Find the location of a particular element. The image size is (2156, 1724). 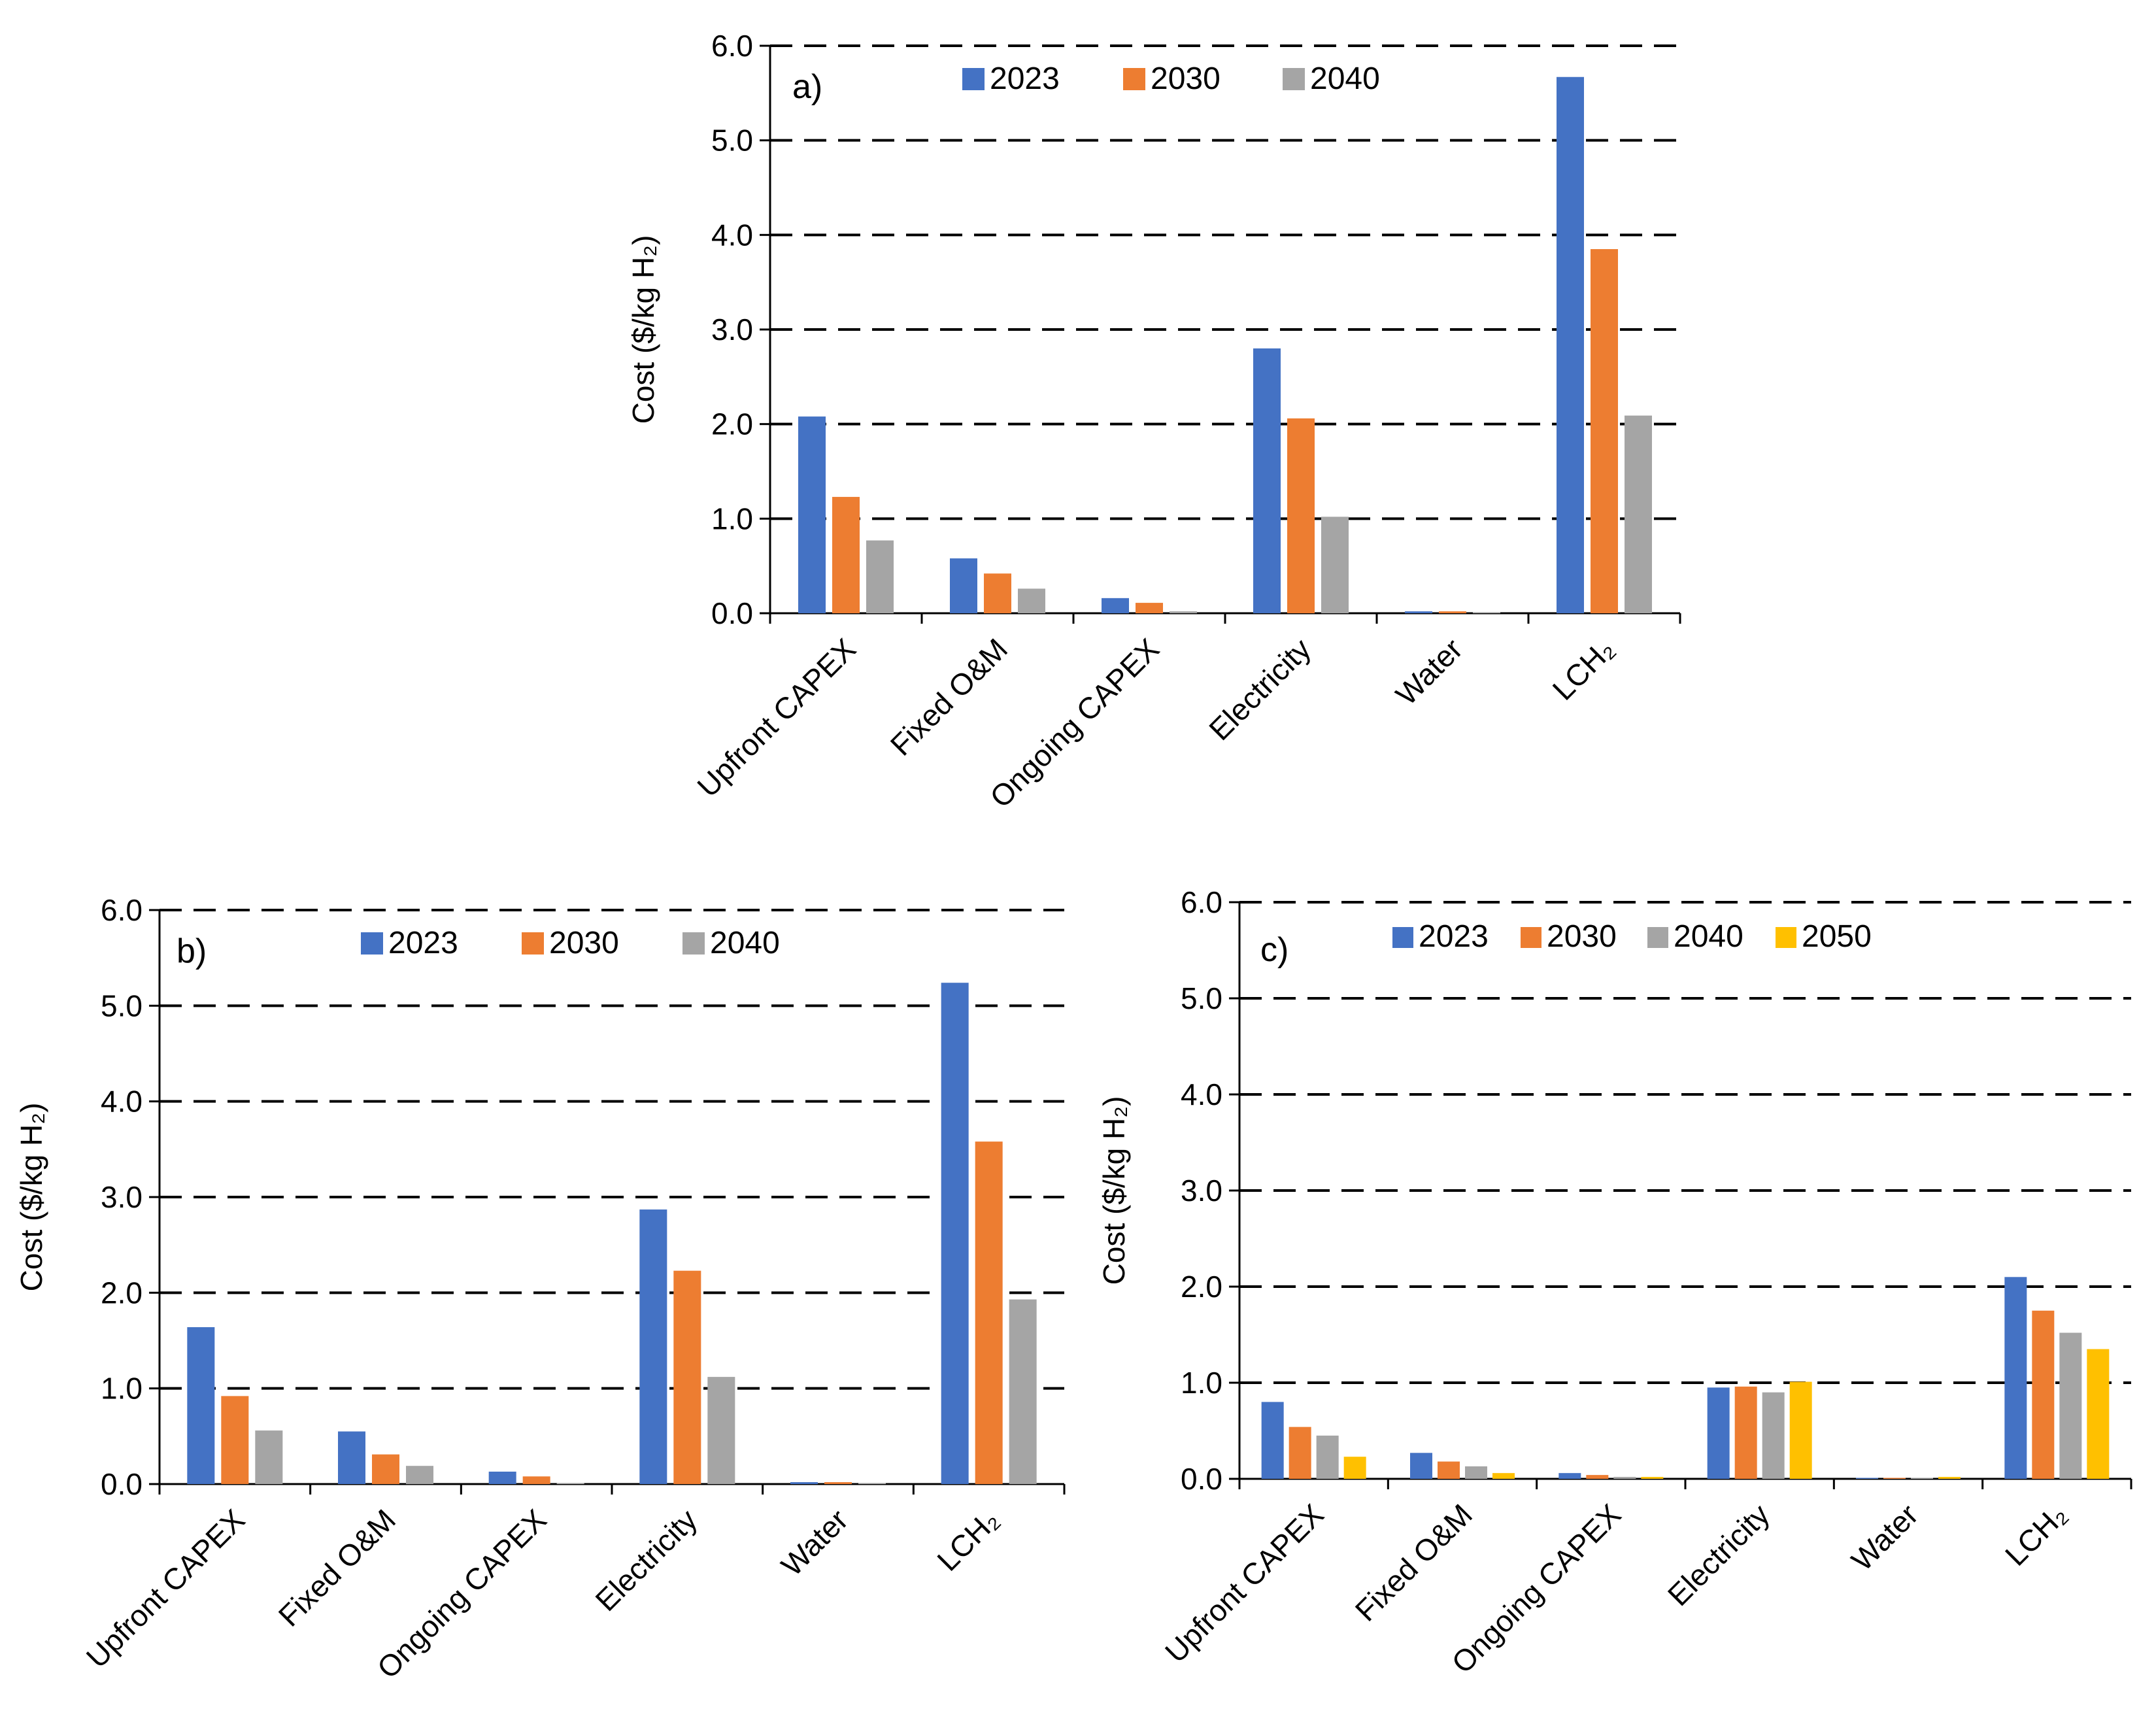

panel-label: b) is located at coordinates (192, 951).